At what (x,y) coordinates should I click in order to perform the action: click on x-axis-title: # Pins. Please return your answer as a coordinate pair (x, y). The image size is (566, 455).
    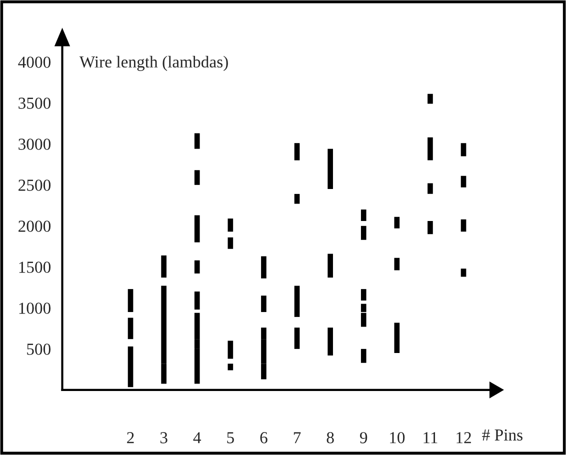
    Looking at the image, I should click on (502, 435).